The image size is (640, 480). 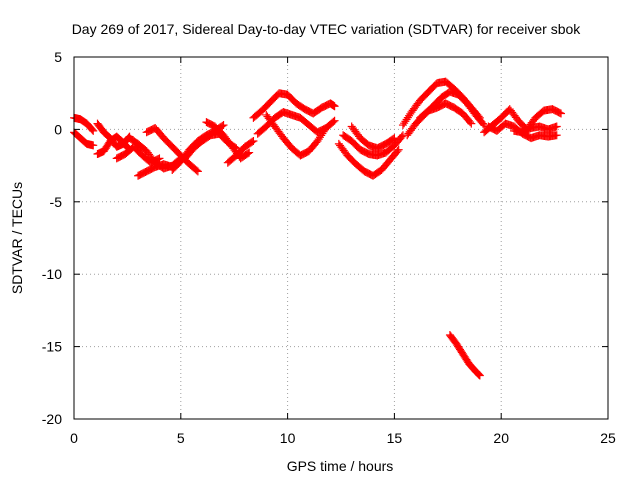 What do you see at coordinates (52, 238) in the screenshot?
I see `y-tick-labels: -20 -15 -10 -5 0 5` at bounding box center [52, 238].